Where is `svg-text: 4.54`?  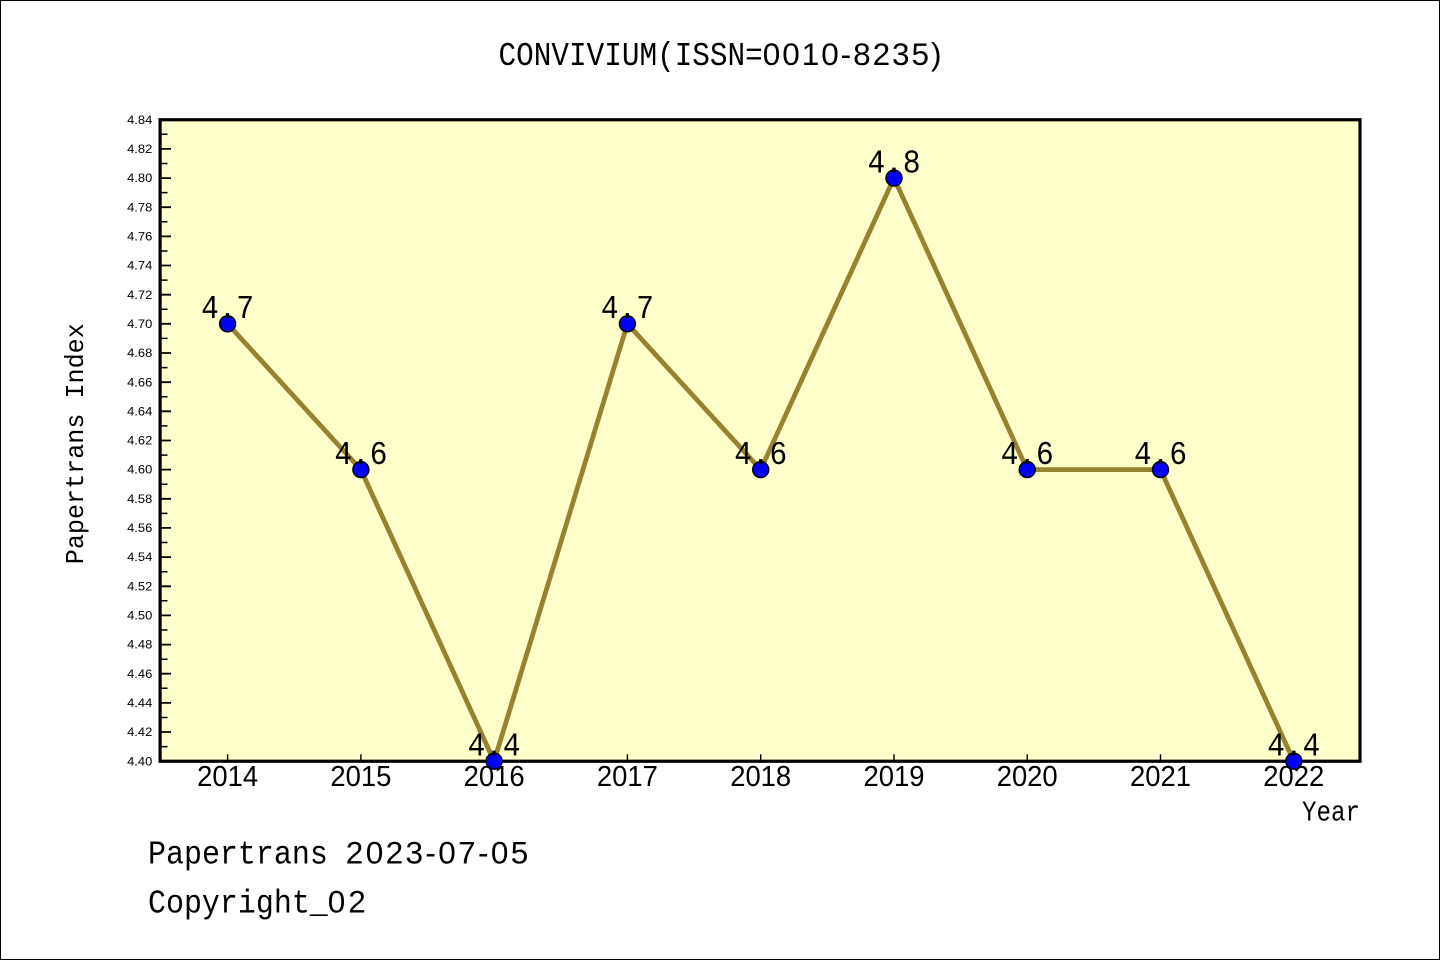
svg-text: 4.54 is located at coordinates (140, 557).